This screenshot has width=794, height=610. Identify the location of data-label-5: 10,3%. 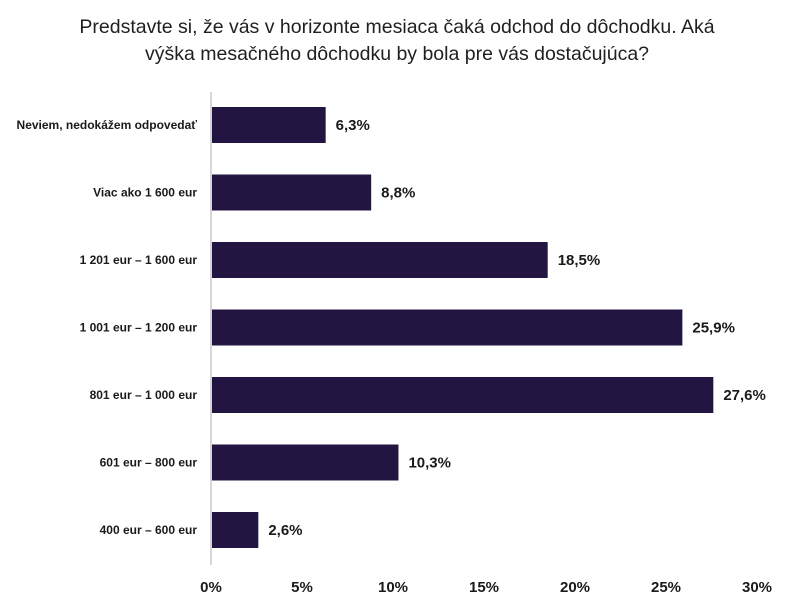
(429, 463).